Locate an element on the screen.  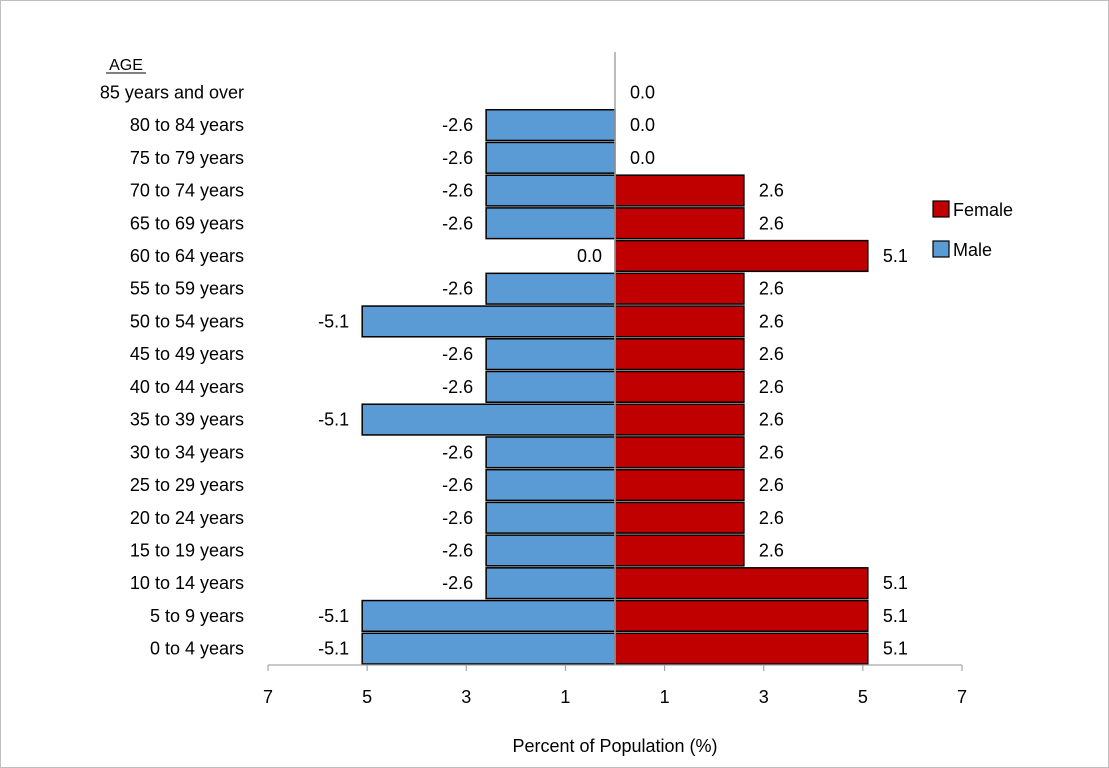
category-label: 30 to 34 years is located at coordinates (187, 452).